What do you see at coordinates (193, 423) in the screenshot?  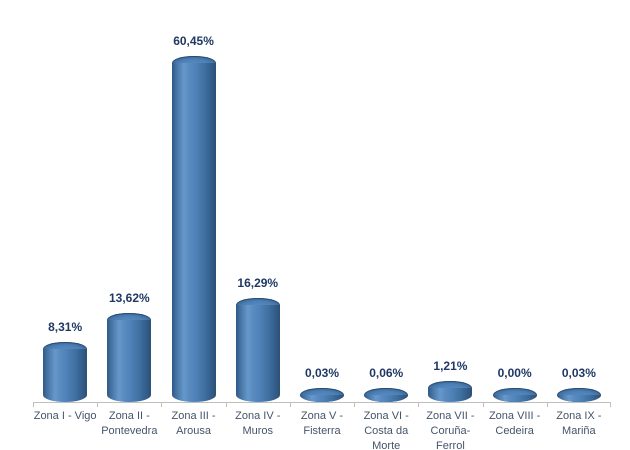 I see `category-label: Zona III - Arousa` at bounding box center [193, 423].